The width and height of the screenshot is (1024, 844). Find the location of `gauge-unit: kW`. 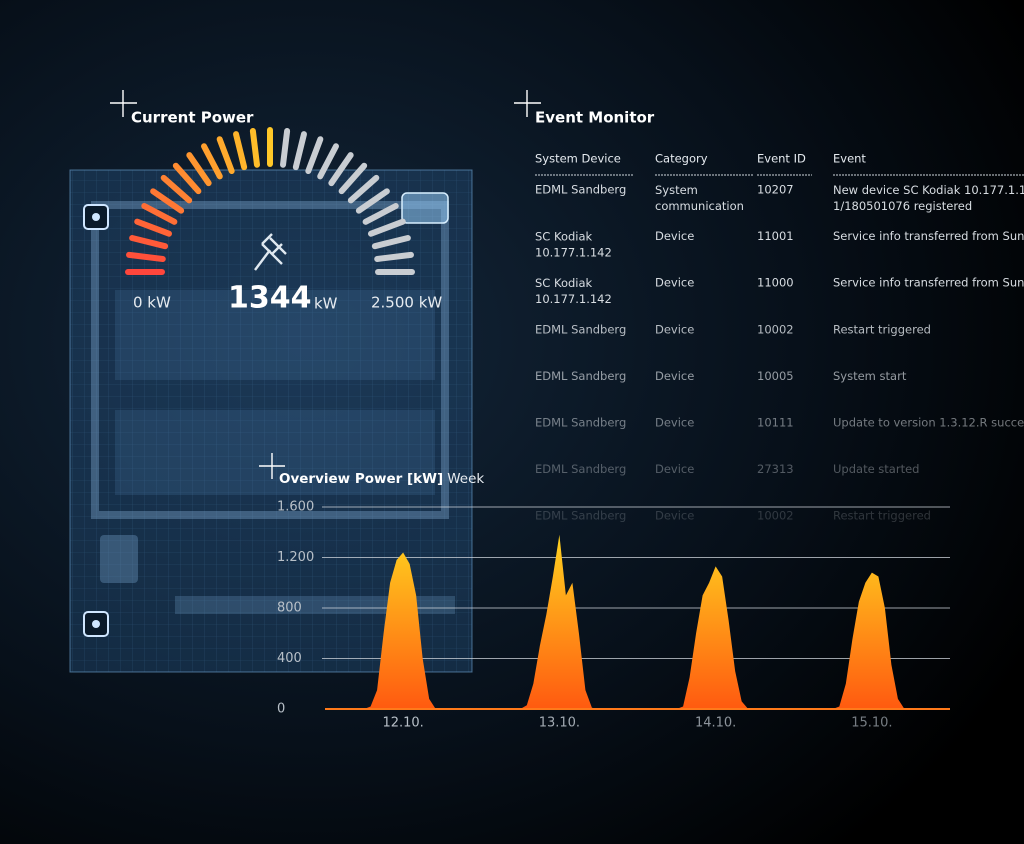

gauge-unit: kW is located at coordinates (326, 304).